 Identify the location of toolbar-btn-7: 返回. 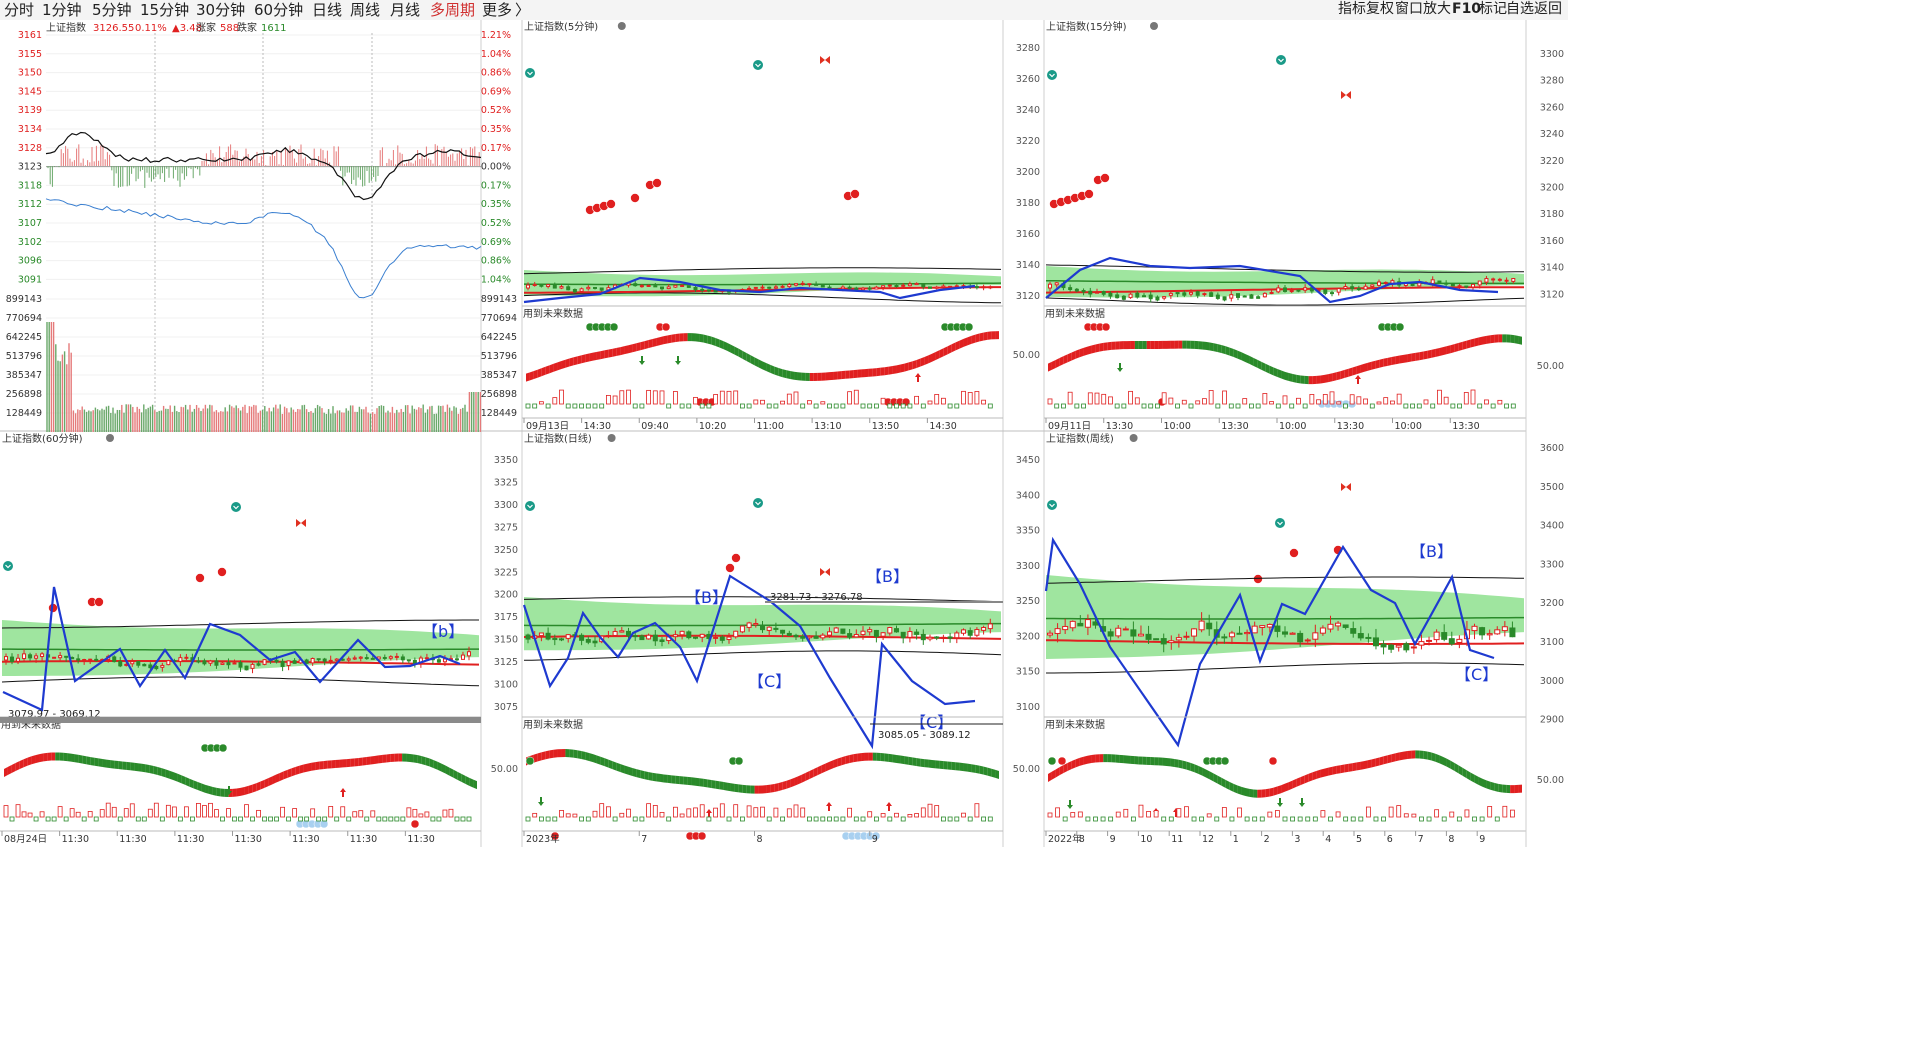
(1548, 9).